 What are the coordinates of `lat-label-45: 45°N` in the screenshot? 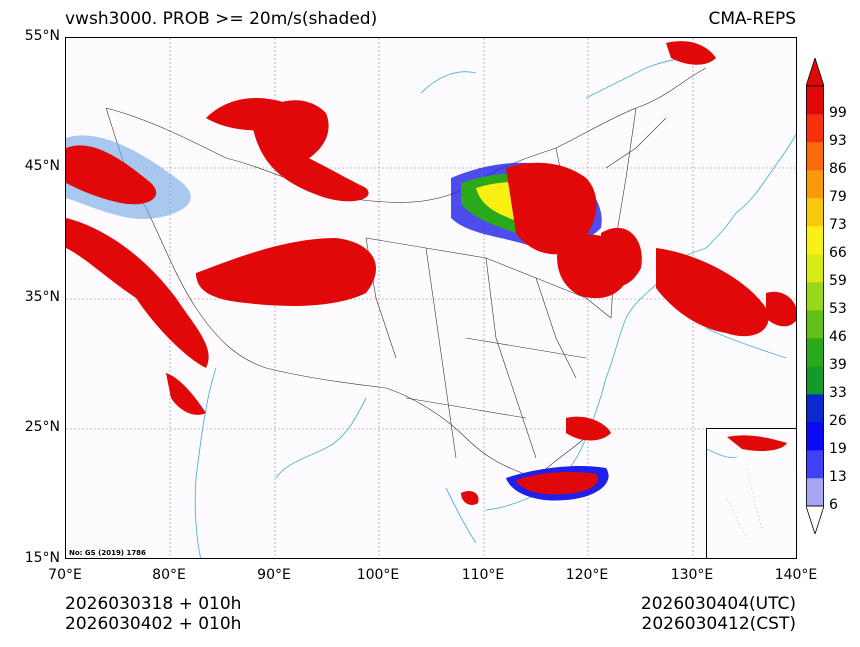 It's located at (42, 166).